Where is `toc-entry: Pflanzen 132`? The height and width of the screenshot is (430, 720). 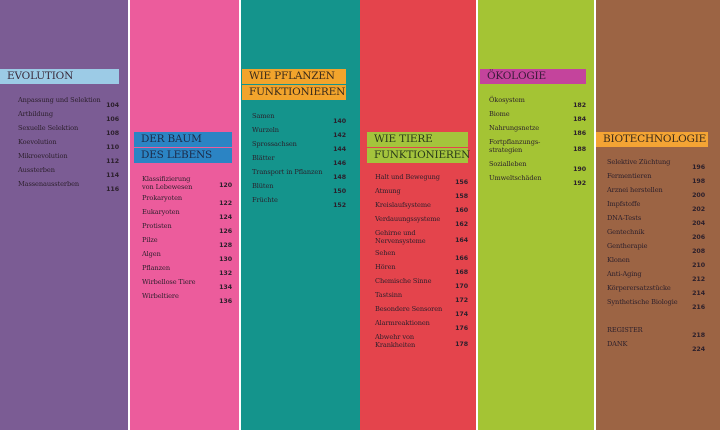
toc-entry: Pflanzen 132 is located at coordinates (187, 271).